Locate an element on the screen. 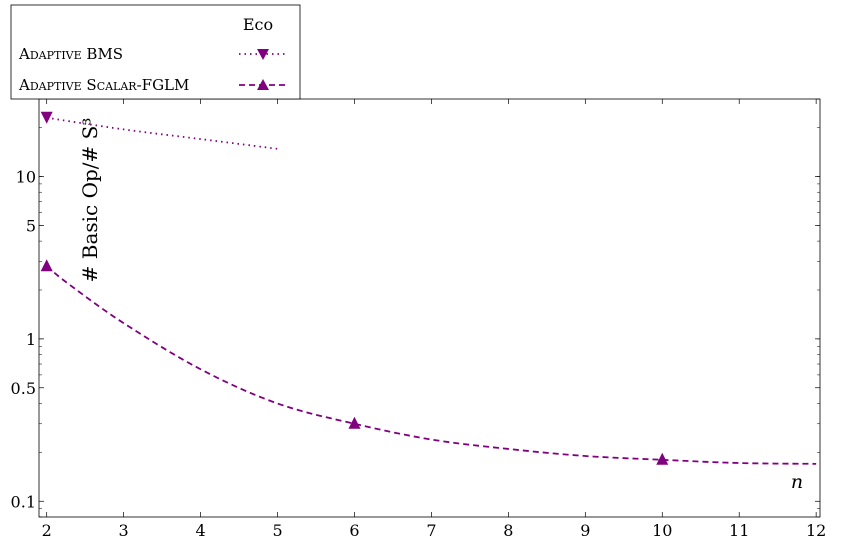 Image resolution: width=841 pixels, height=540 pixels. x-tick-label: 4 is located at coordinates (200, 530).